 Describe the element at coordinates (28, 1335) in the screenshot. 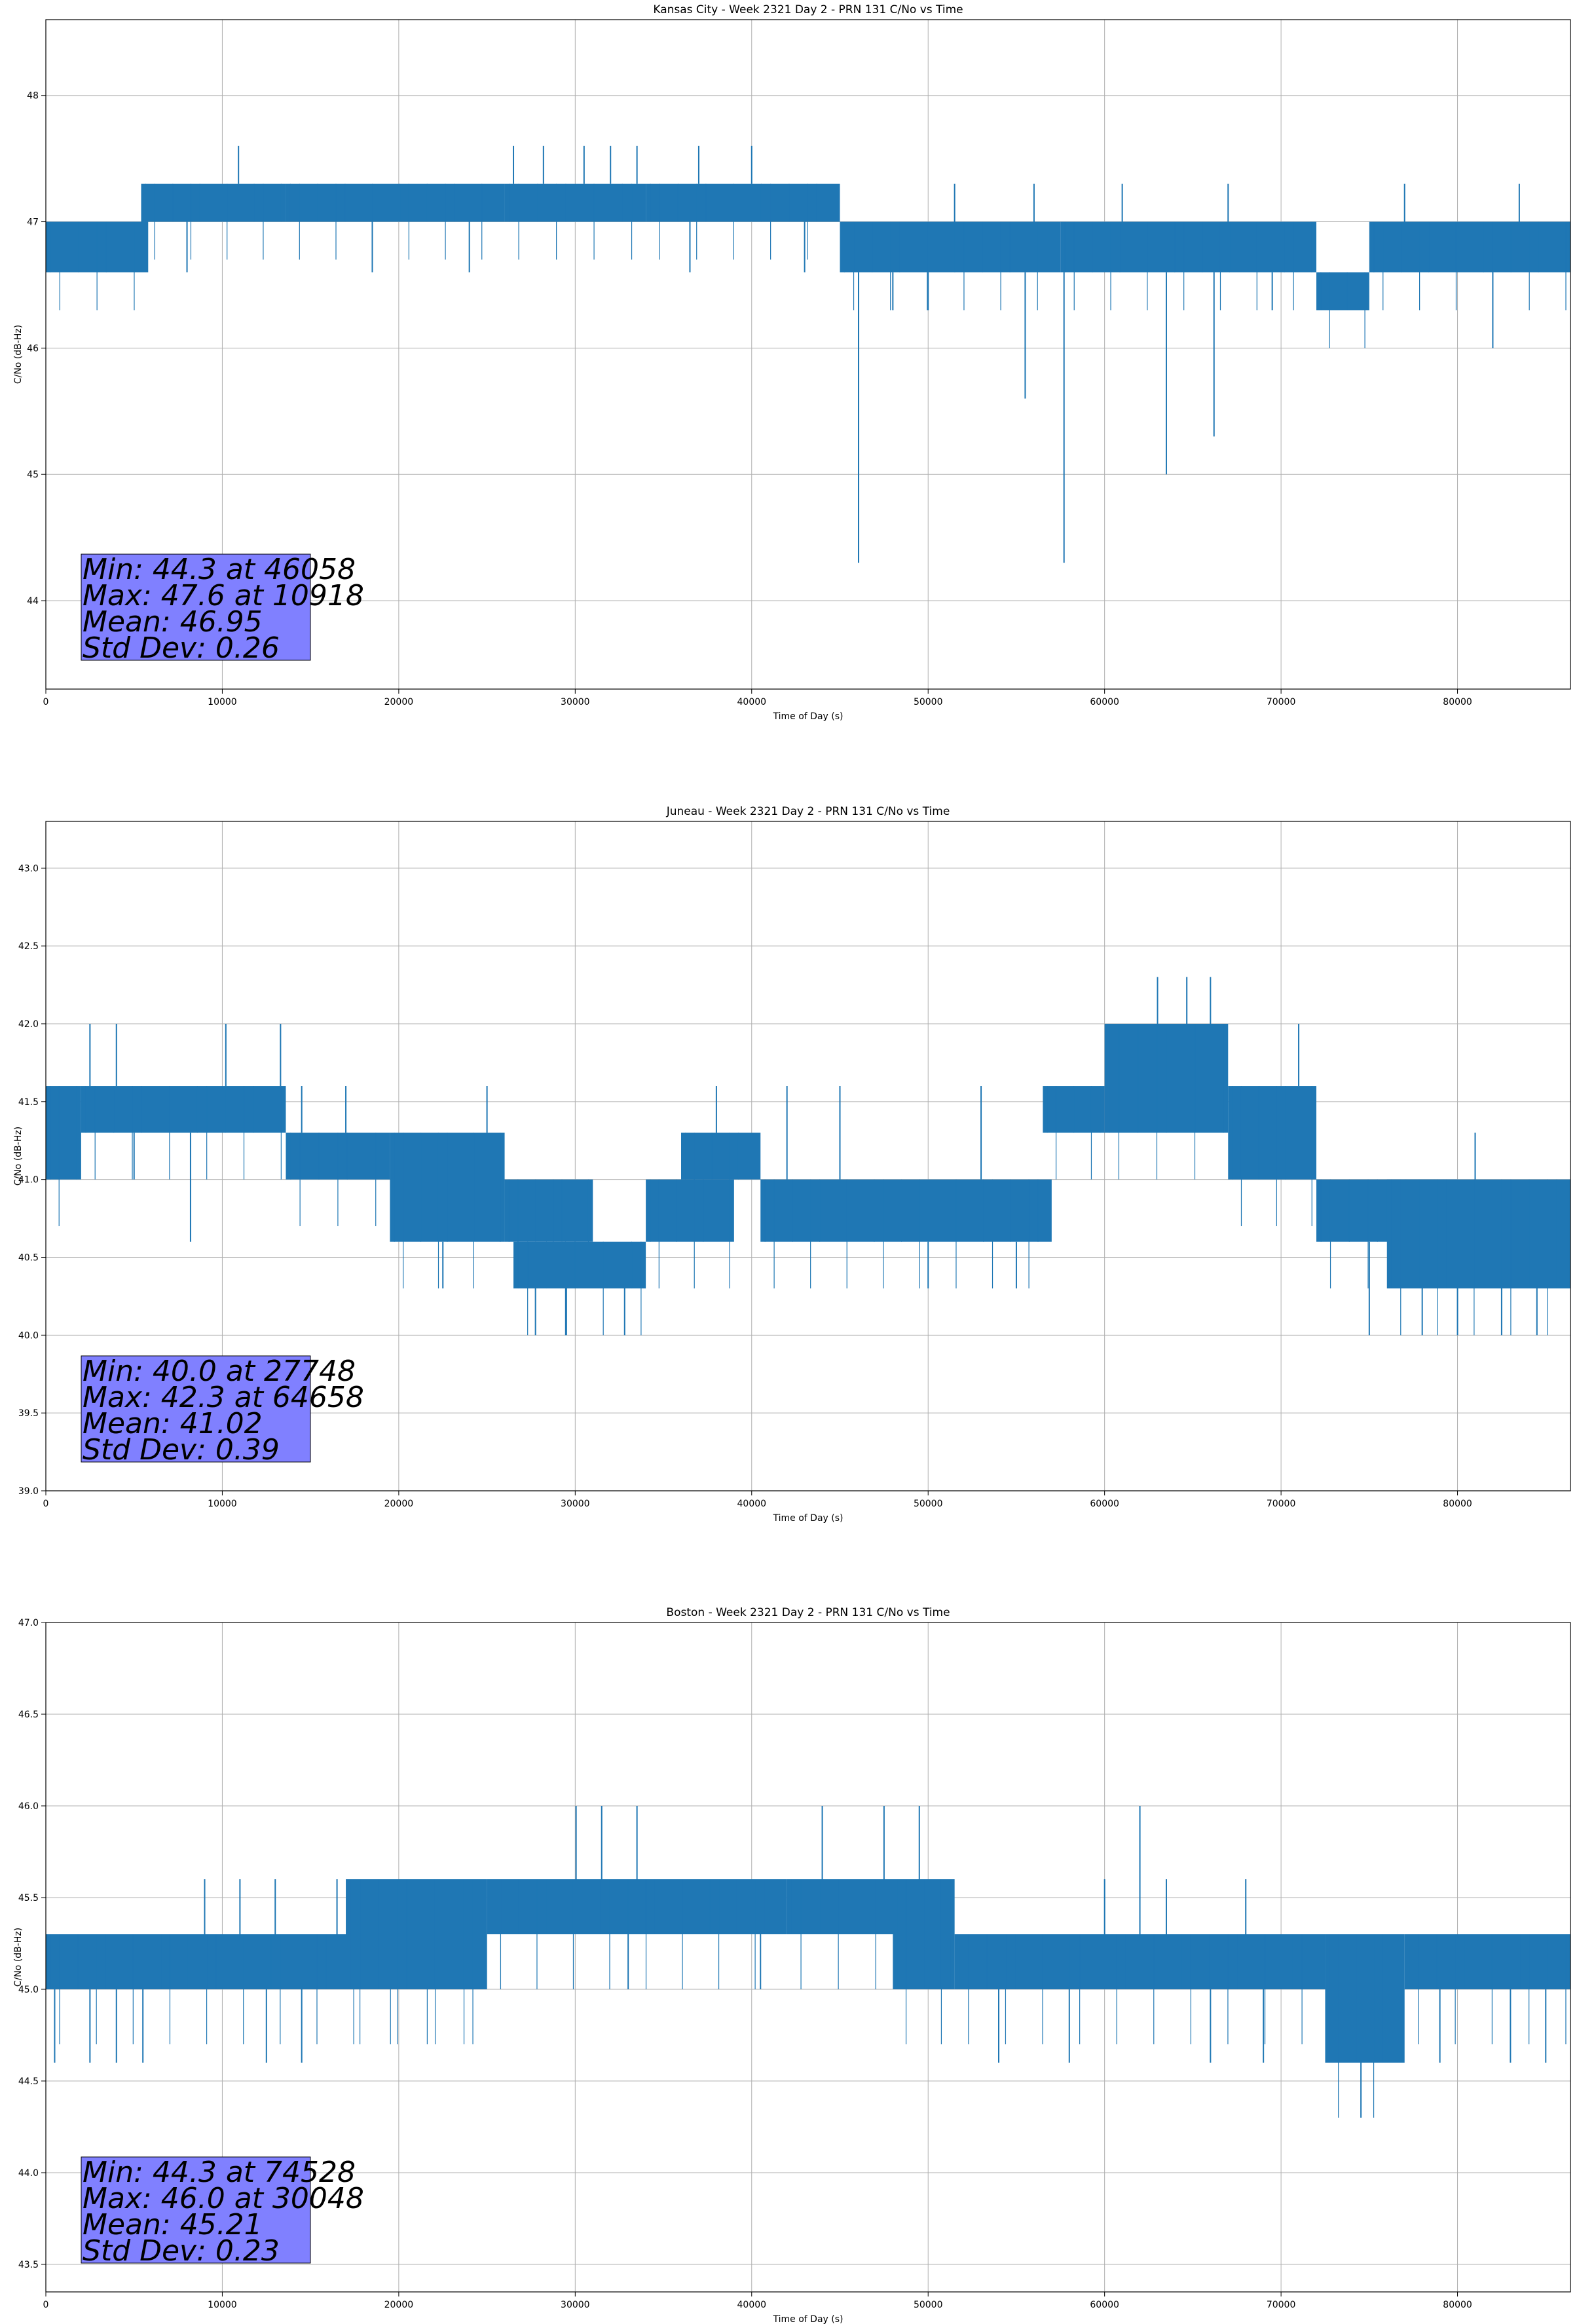

I see `y-tick-label: 40.0` at that location.